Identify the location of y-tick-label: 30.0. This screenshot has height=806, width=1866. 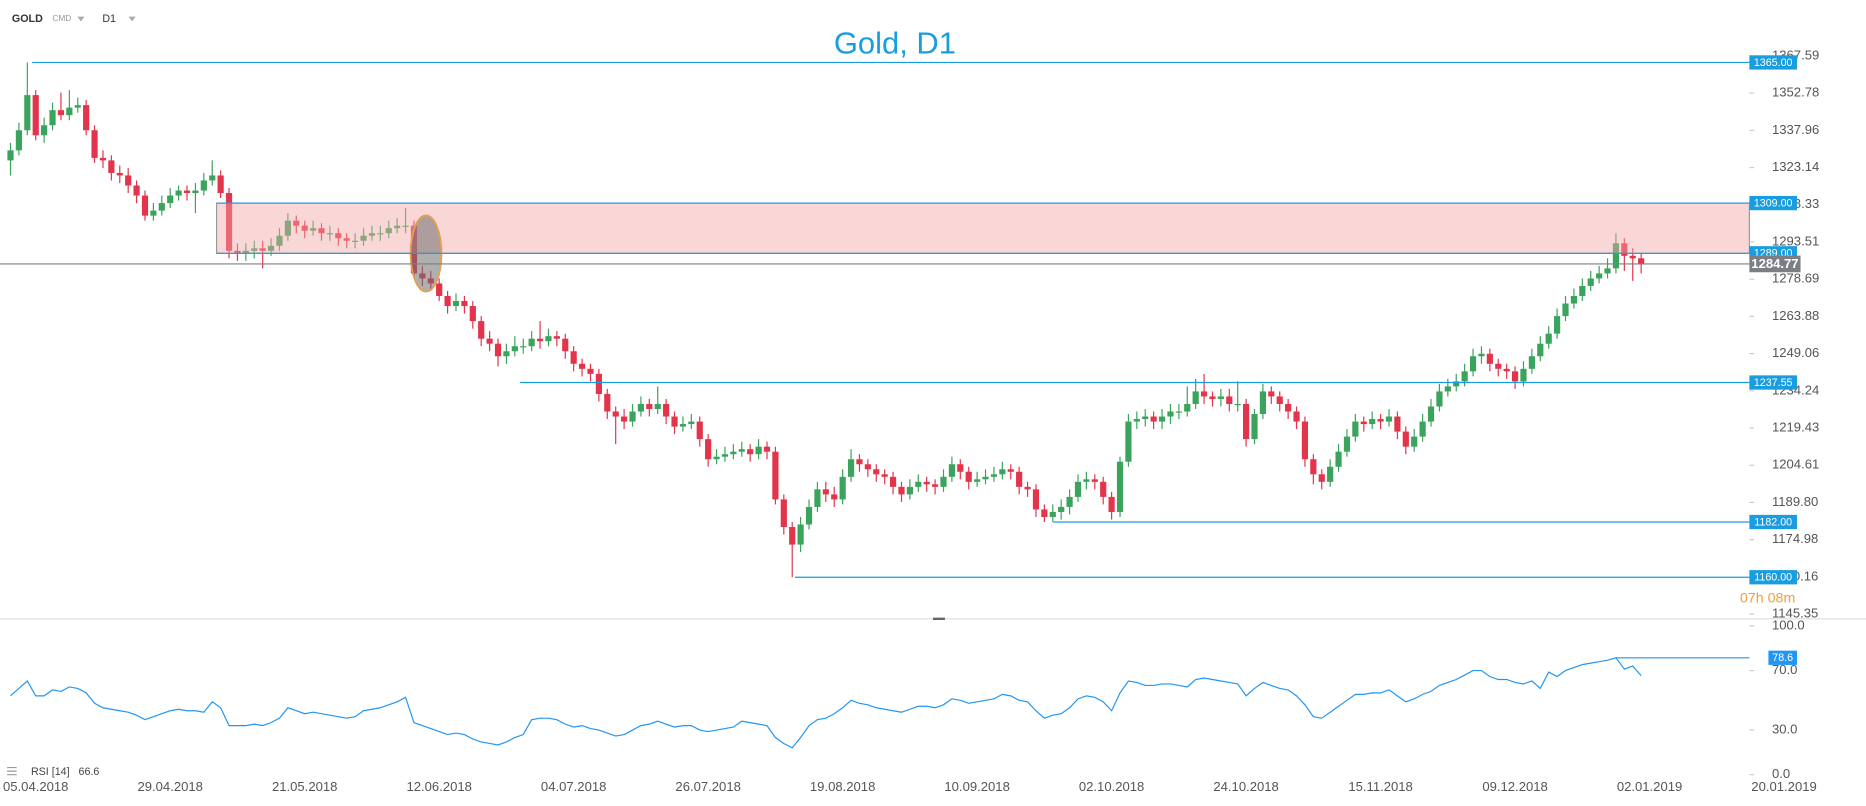
(1784, 729).